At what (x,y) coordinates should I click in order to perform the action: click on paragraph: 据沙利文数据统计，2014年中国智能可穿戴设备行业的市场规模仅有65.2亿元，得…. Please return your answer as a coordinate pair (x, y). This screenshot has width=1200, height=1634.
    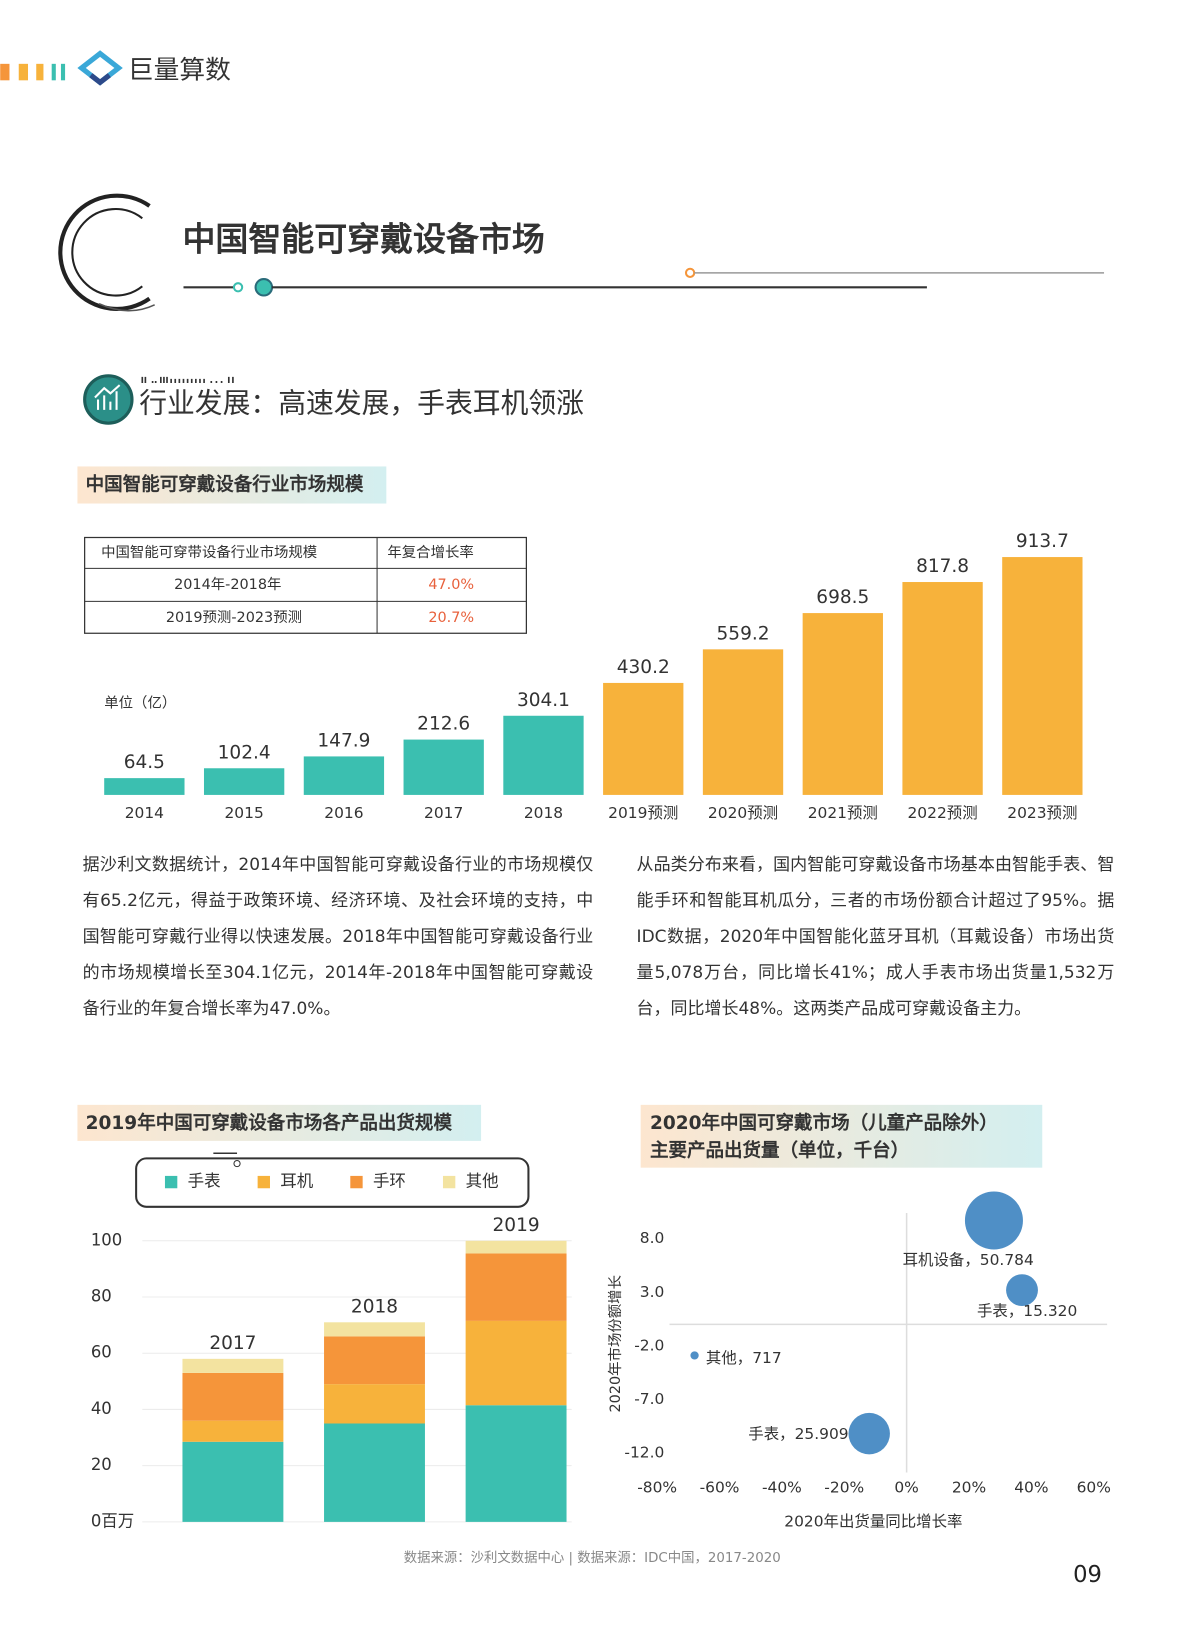
    Looking at the image, I should click on (338, 936).